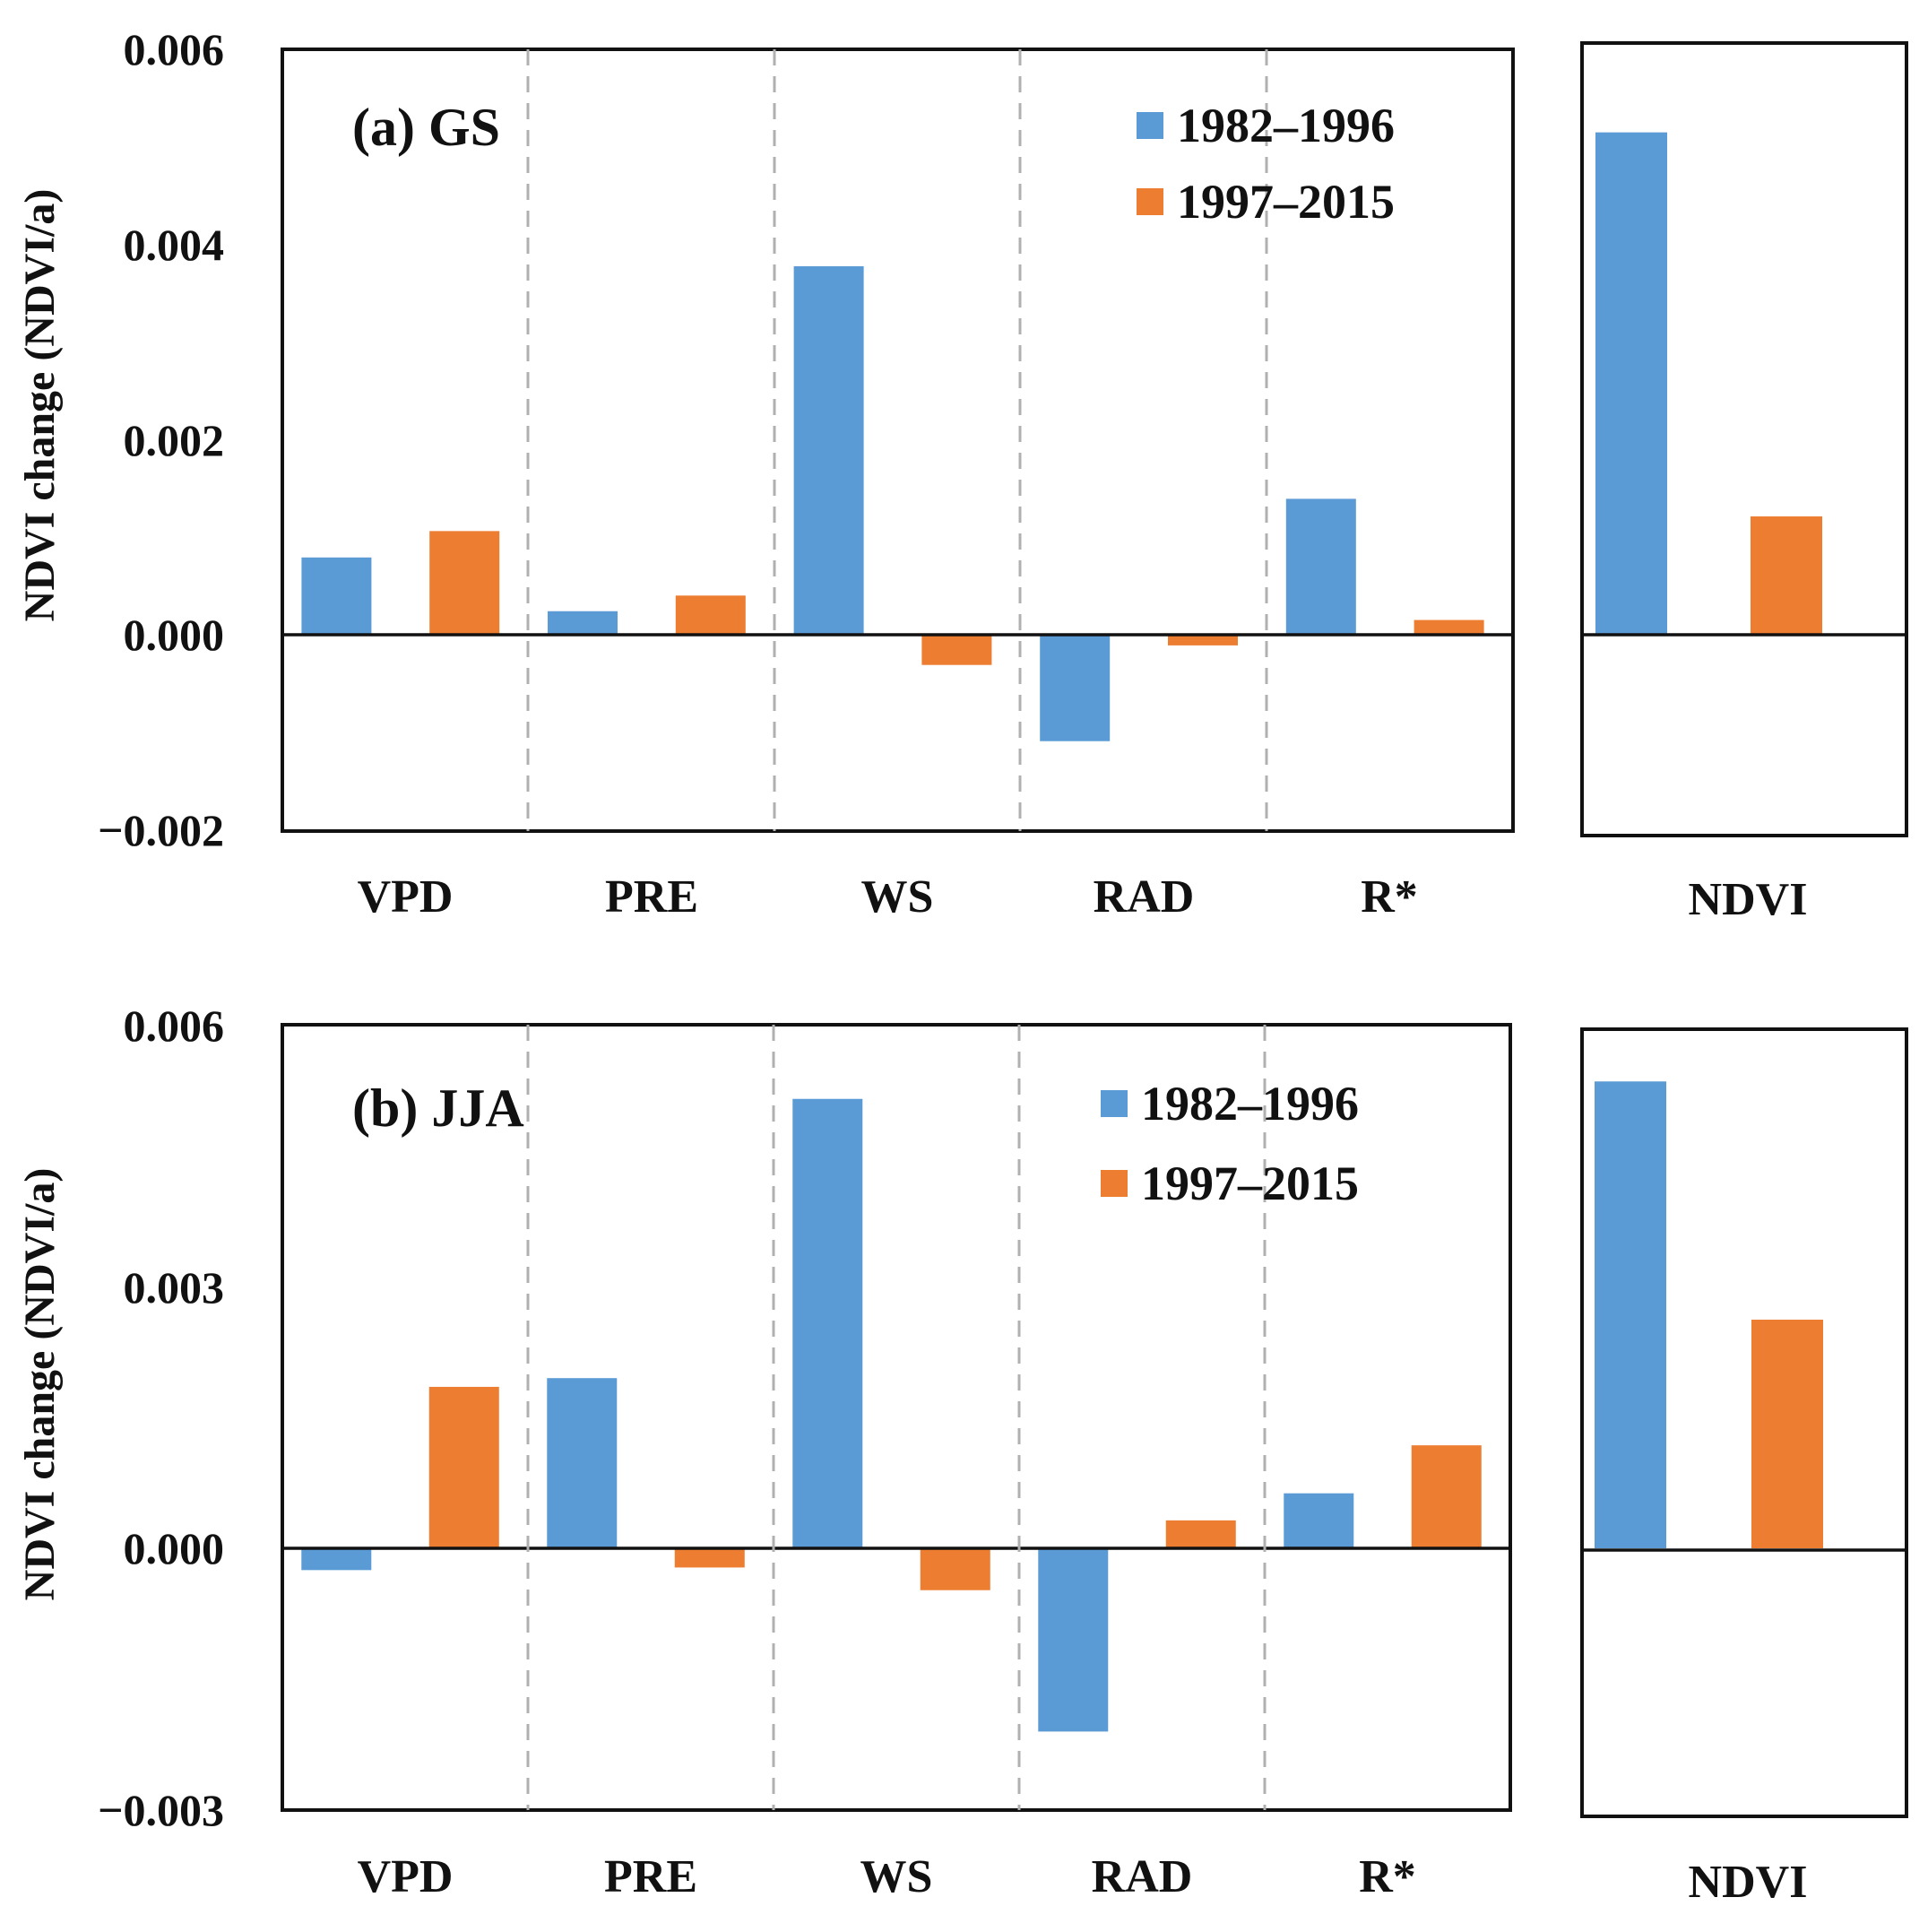 This screenshot has width=1928, height=1932. I want to click on panel-title: (b) JJA, so click(438, 1108).